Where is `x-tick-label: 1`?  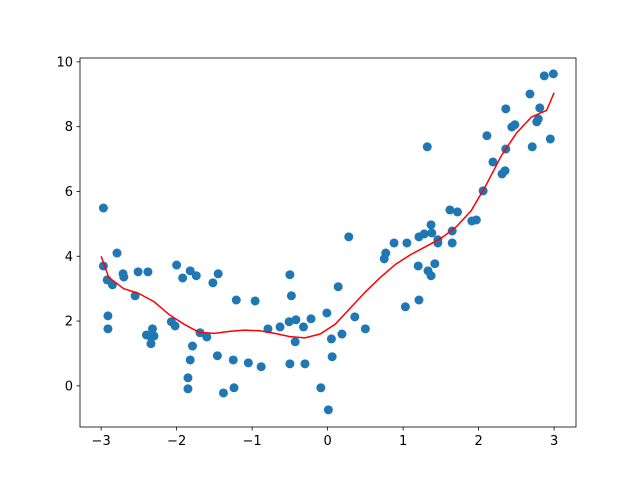
x-tick-label: 1 is located at coordinates (403, 441).